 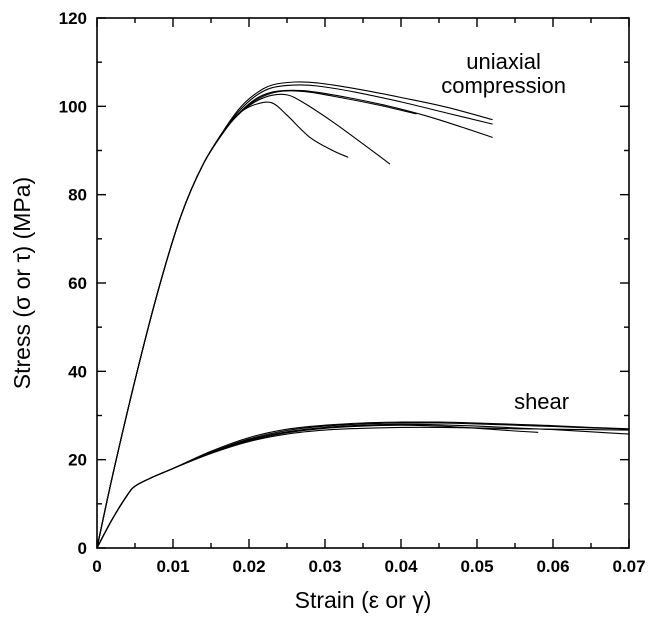 I want to click on y-tick-label: 120, so click(x=73, y=18).